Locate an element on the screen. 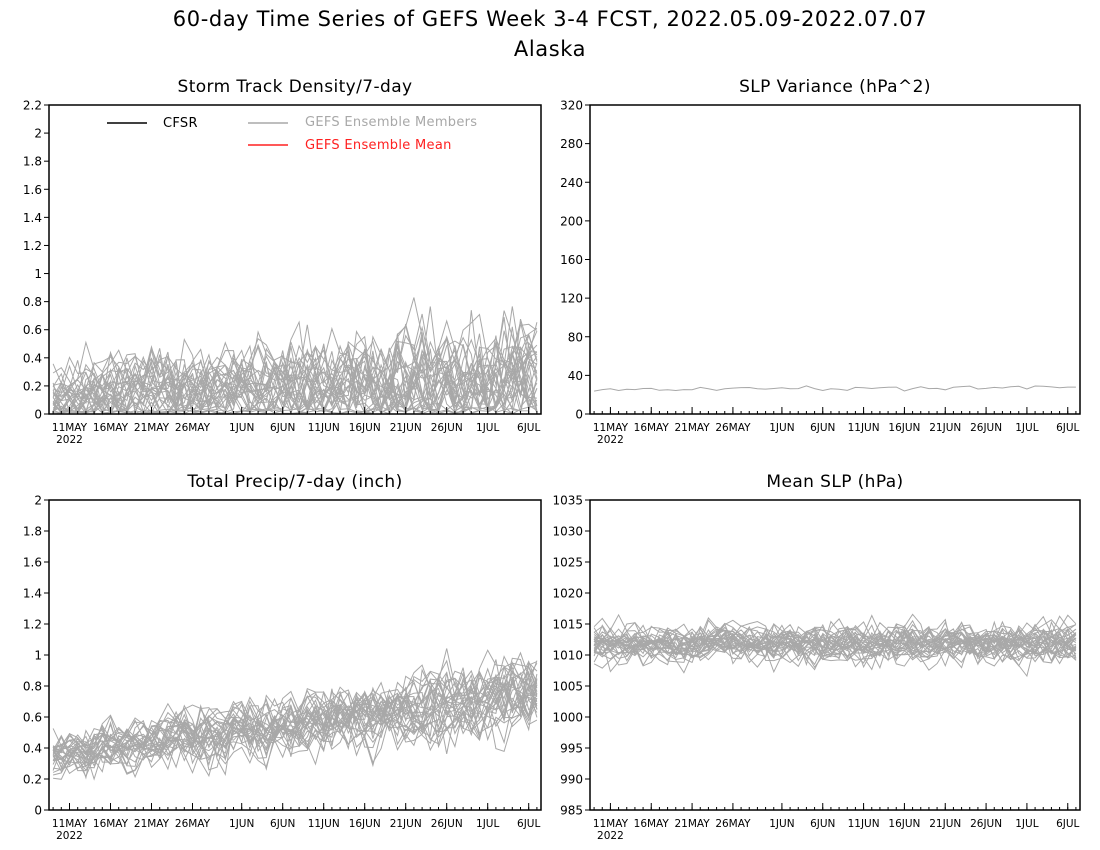 Image resolution: width=1100 pixels, height=850 pixels. y-tick-label: 0.2 is located at coordinates (32, 780).